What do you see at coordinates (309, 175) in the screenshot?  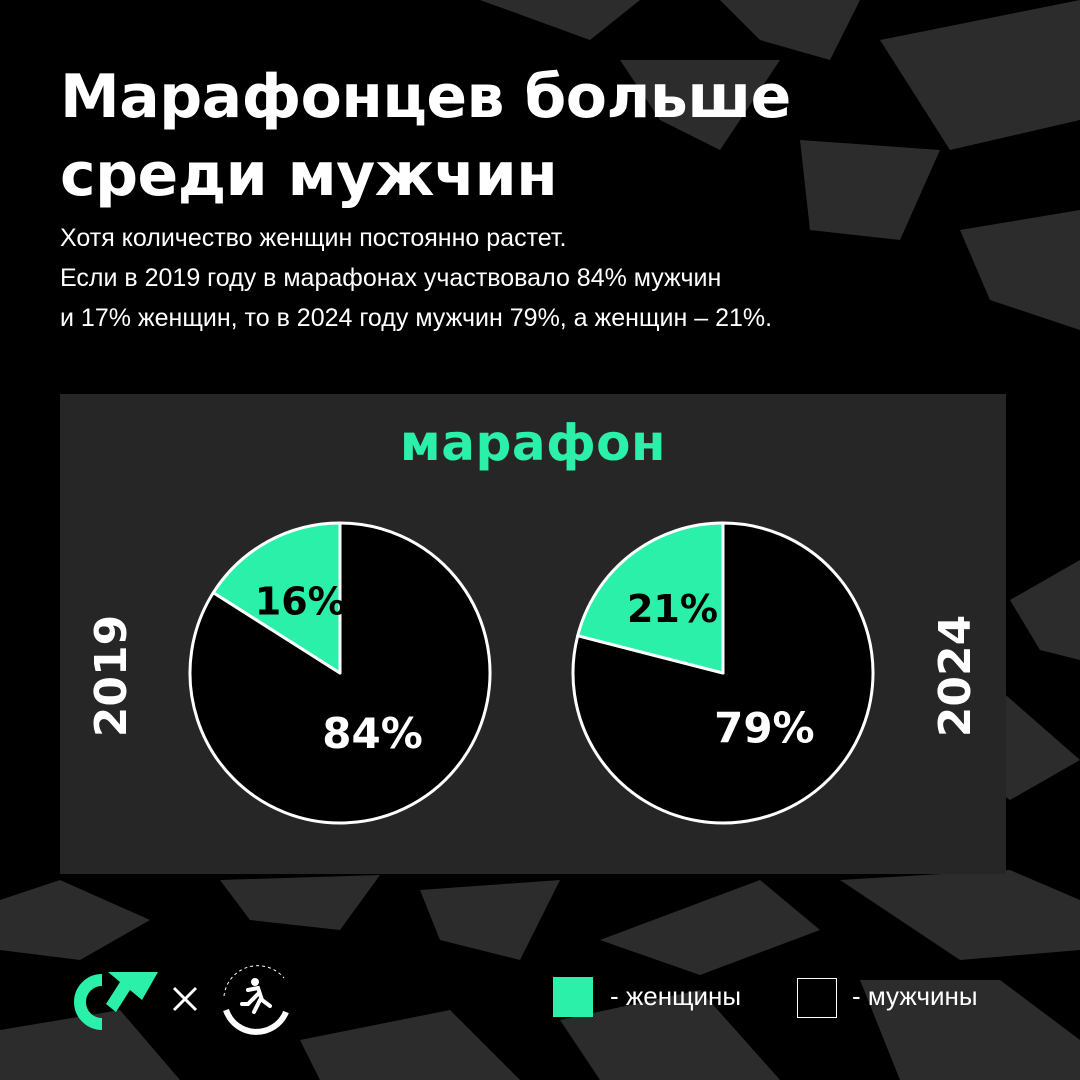 I see `title-line: среди мужчин` at bounding box center [309, 175].